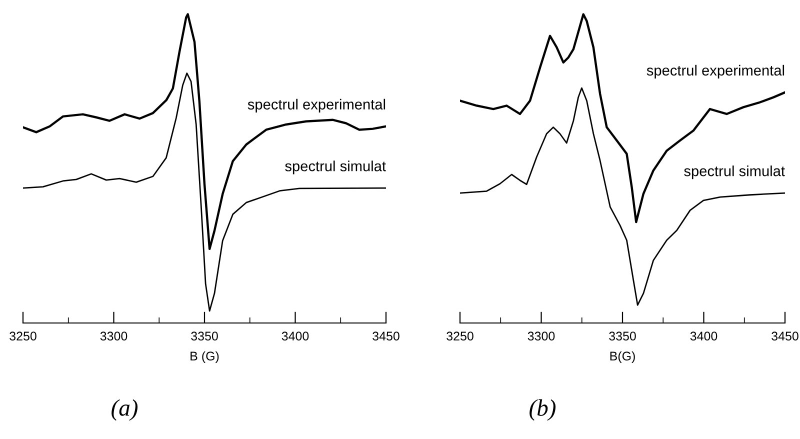 The height and width of the screenshot is (439, 800). What do you see at coordinates (622, 357) in the screenshot?
I see `x-axis-title: B(G)` at bounding box center [622, 357].